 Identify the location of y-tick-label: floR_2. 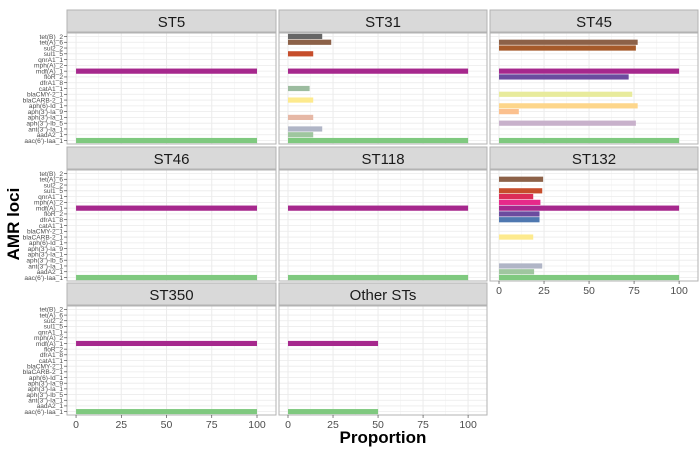
(53, 214).